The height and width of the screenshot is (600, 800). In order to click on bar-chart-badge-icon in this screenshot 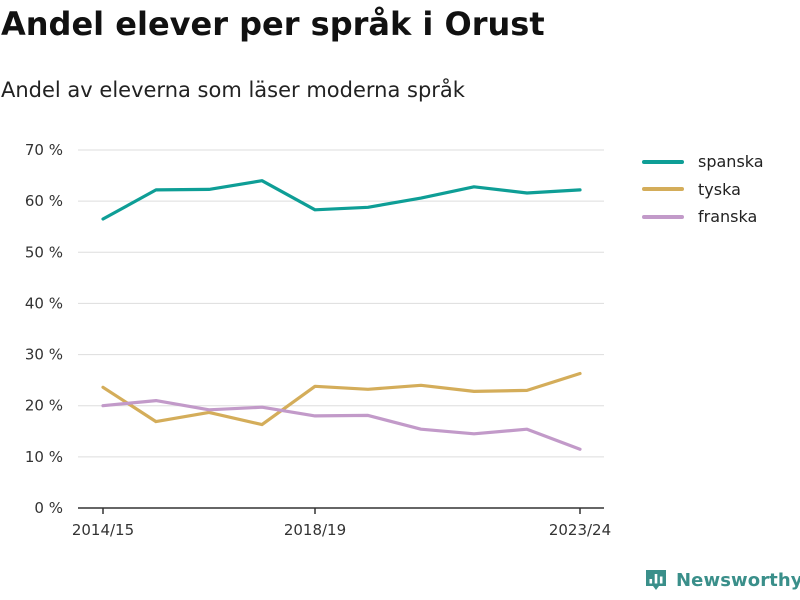, I will do `click(656, 580)`.